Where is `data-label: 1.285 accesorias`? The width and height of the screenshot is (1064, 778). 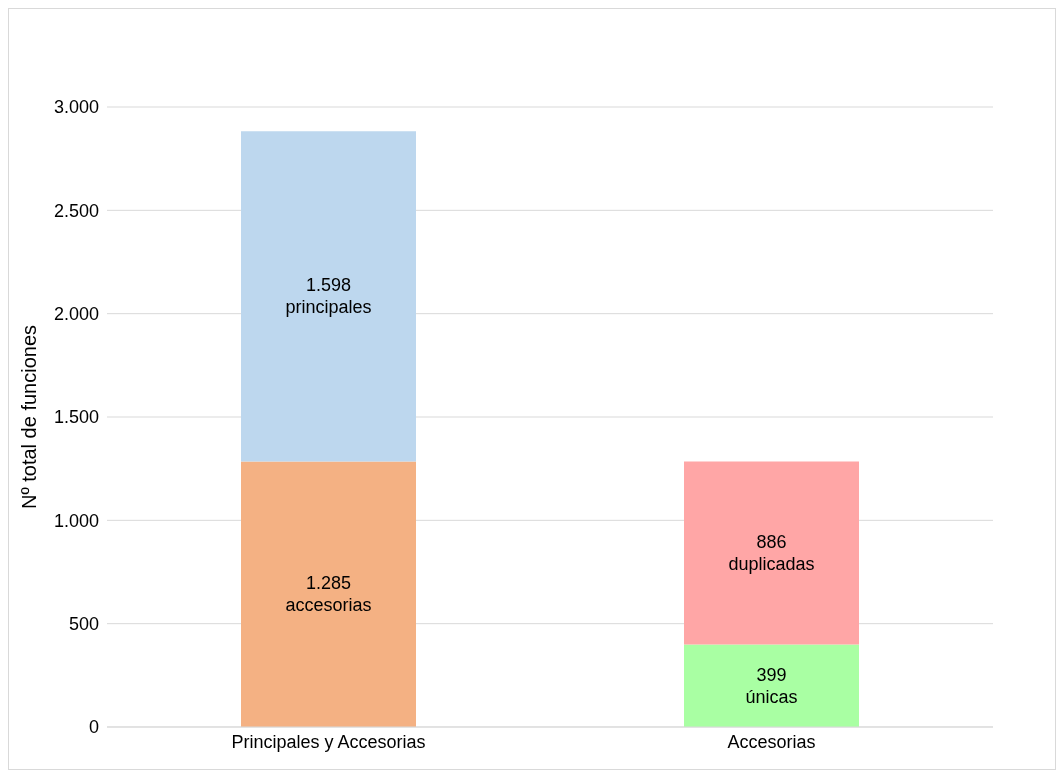 data-label: 1.285 accesorias is located at coordinates (328, 594).